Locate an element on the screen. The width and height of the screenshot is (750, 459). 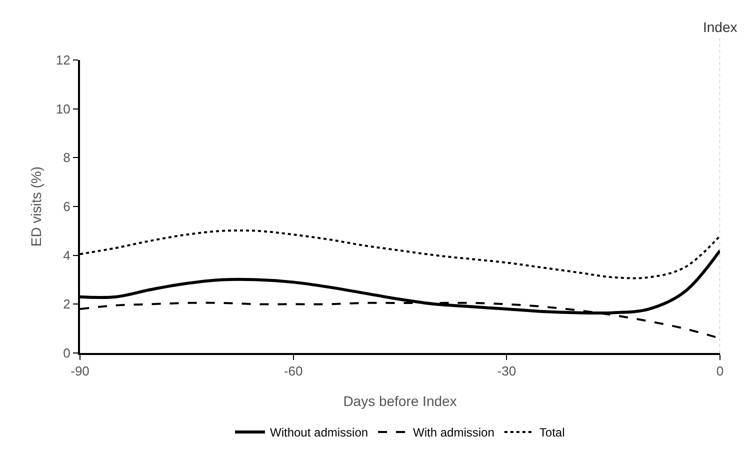
y-tick-label: 12 is located at coordinates (63, 60).